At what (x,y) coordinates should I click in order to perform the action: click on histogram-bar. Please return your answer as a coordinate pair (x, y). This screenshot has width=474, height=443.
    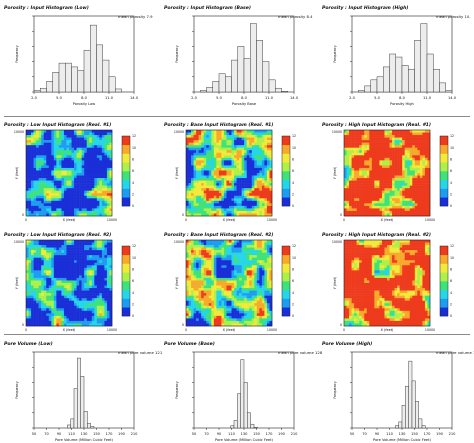
    Looking at the image, I should click on (203, 91).